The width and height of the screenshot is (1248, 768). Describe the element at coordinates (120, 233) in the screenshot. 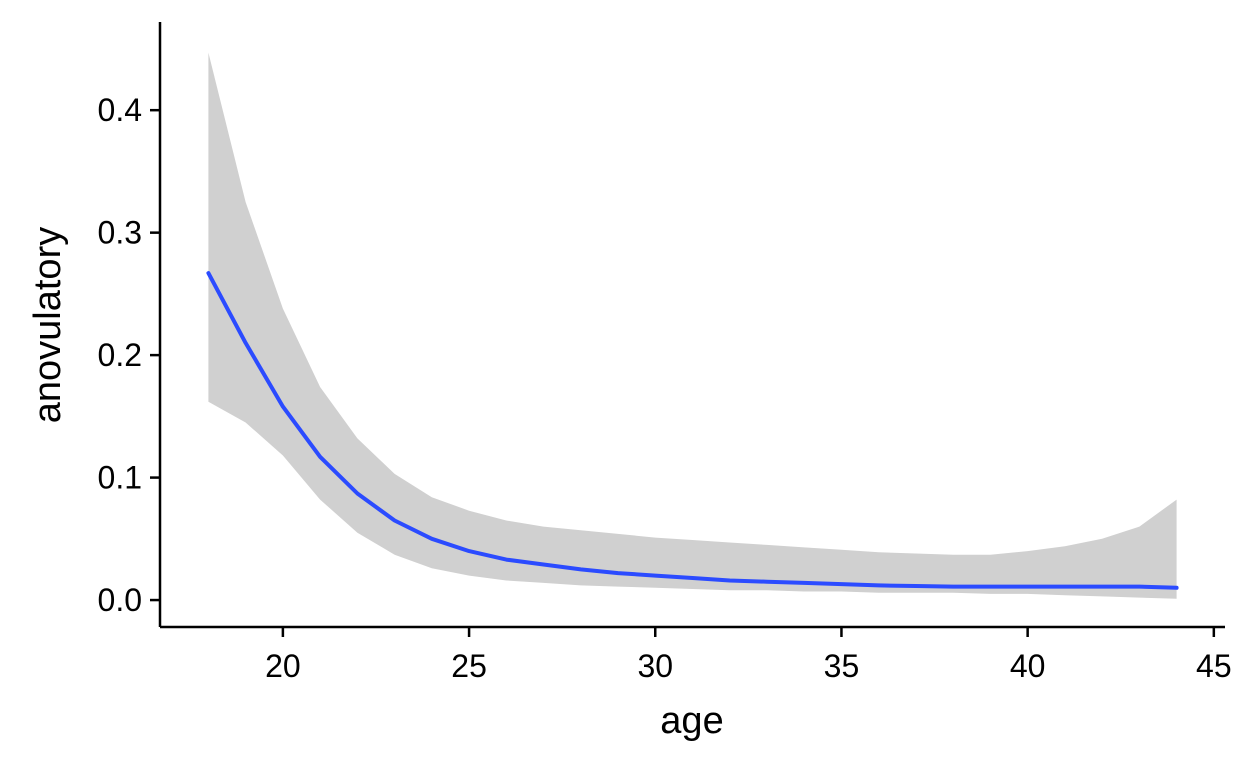

I see `y-tick-label: 0.3` at that location.